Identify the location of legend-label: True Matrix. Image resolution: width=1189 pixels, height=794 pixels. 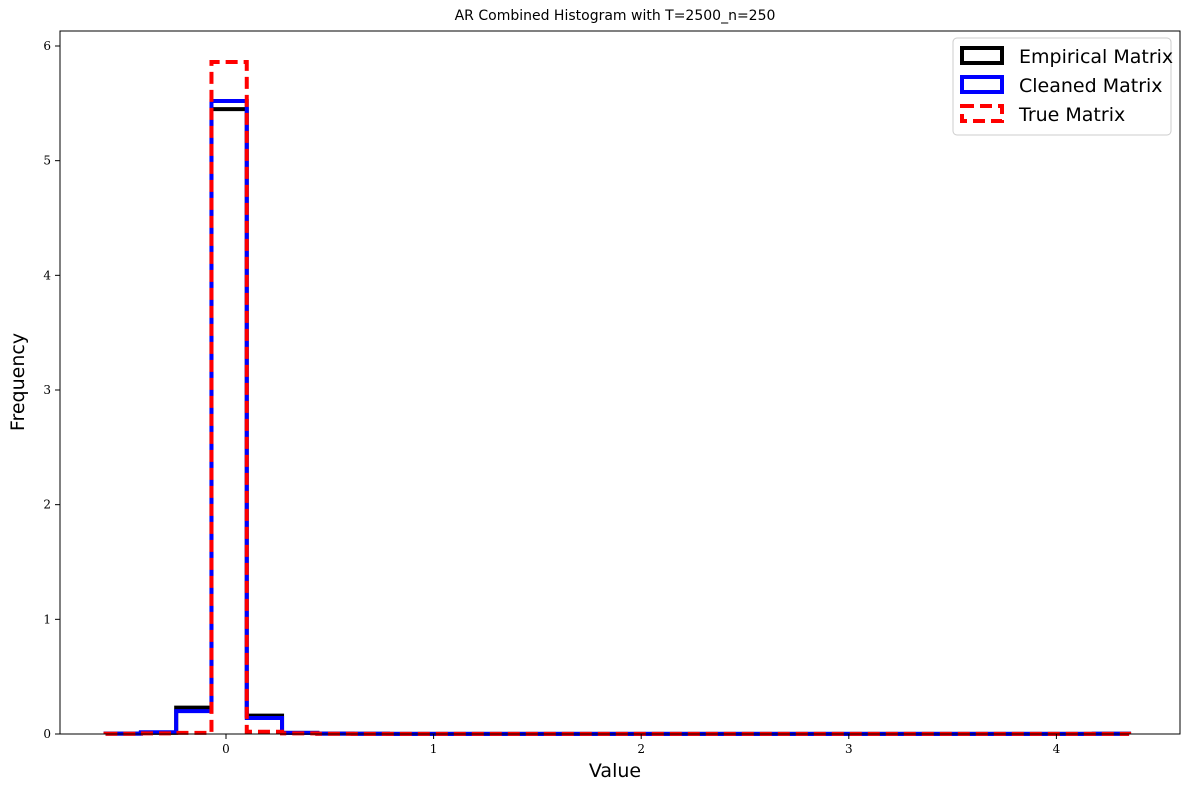
(1071, 115).